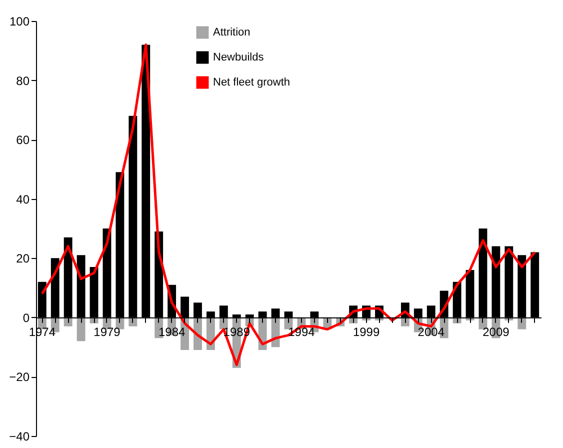 The width and height of the screenshot is (563, 448). I want to click on y-tick-label: 0, so click(26, 317).